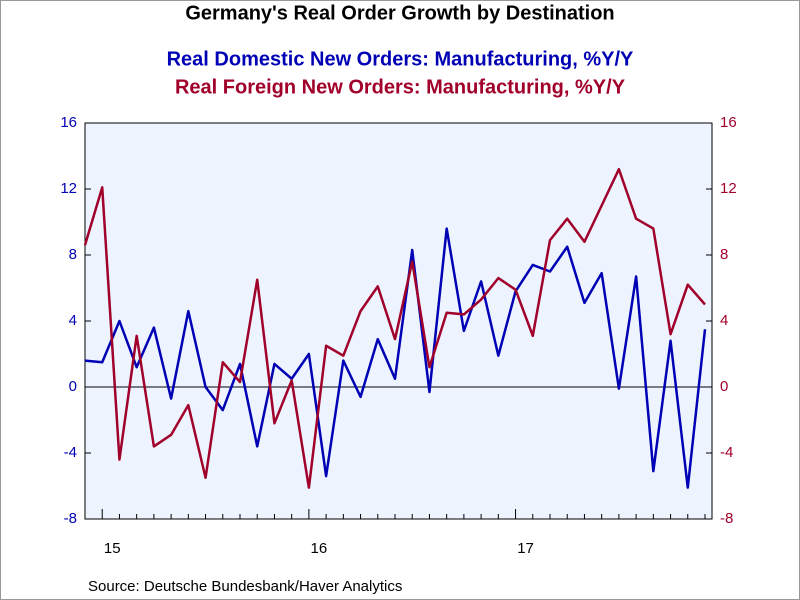  I want to click on y2-tick-label: 0, so click(724, 386).